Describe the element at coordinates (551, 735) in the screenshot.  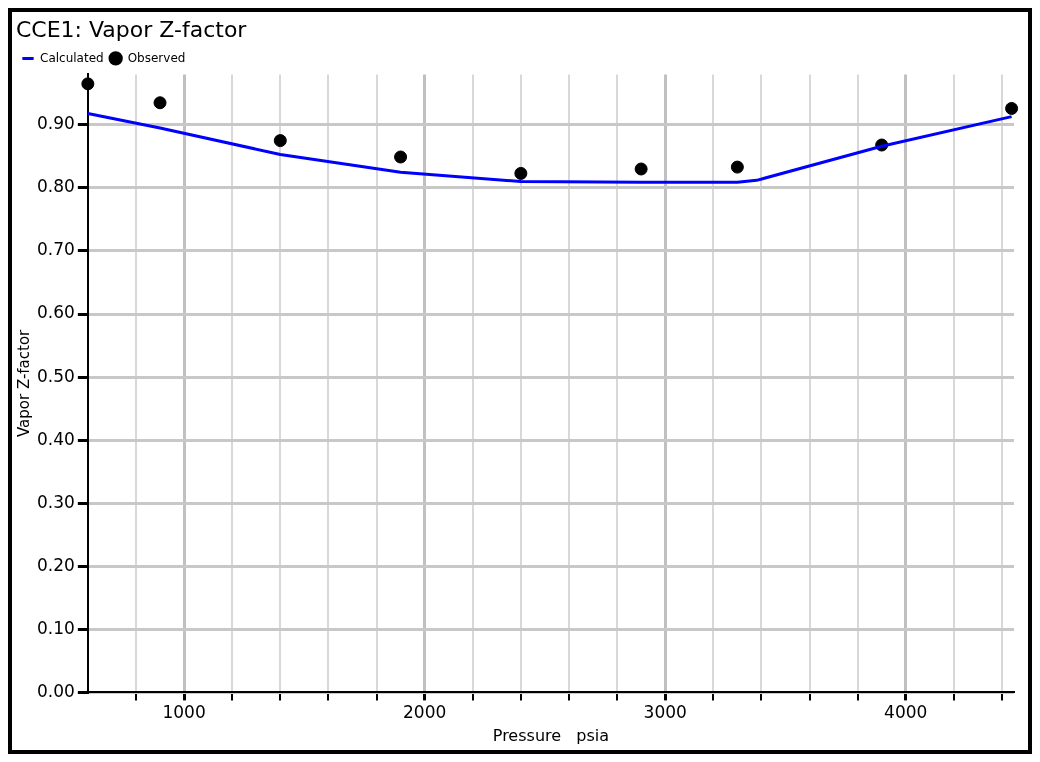
I see `x-axis-title: Pressure psia` at that location.